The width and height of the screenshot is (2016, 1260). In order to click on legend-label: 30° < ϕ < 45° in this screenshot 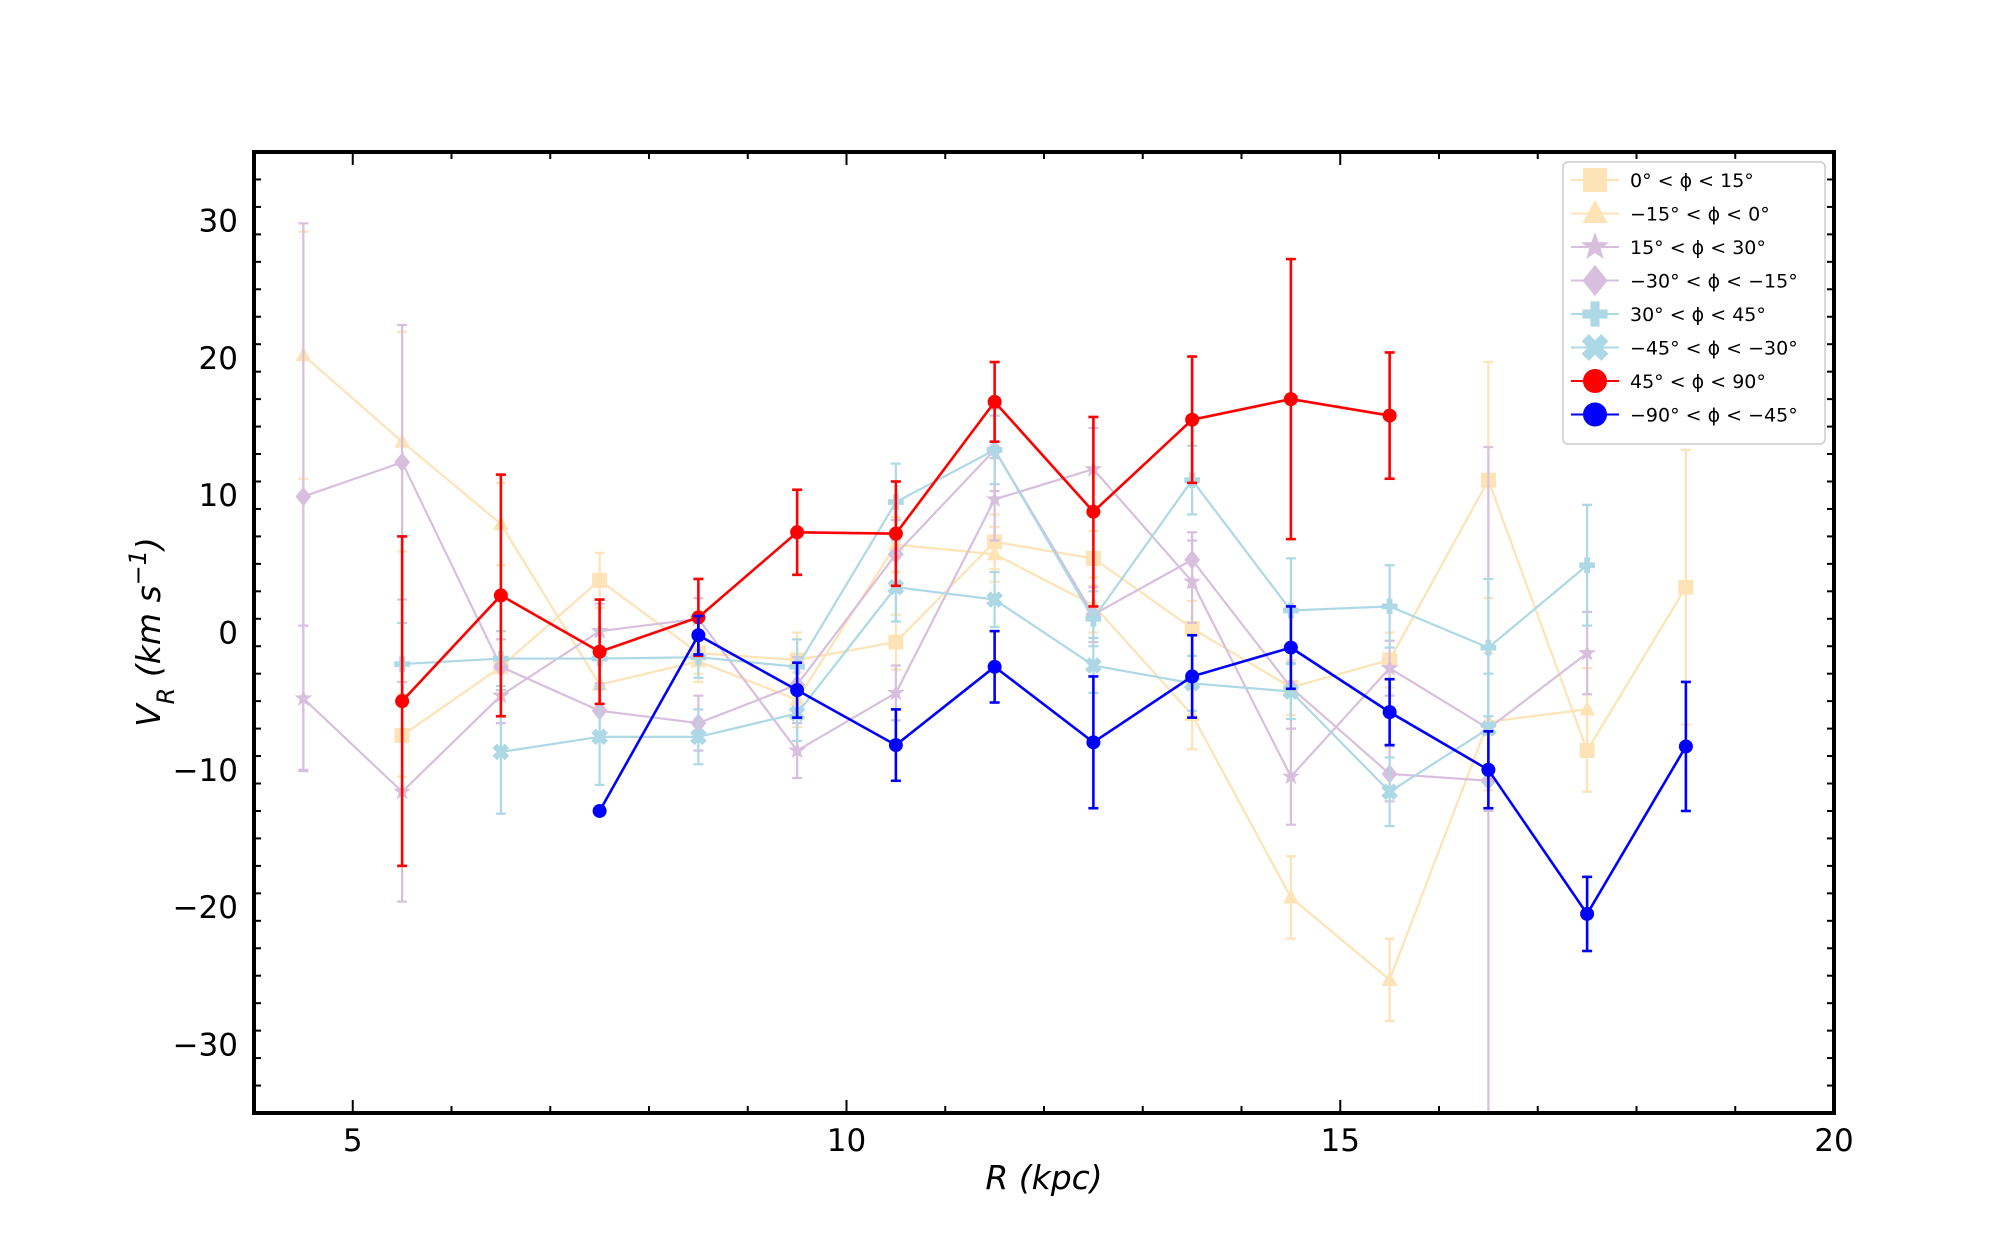, I will do `click(1698, 315)`.